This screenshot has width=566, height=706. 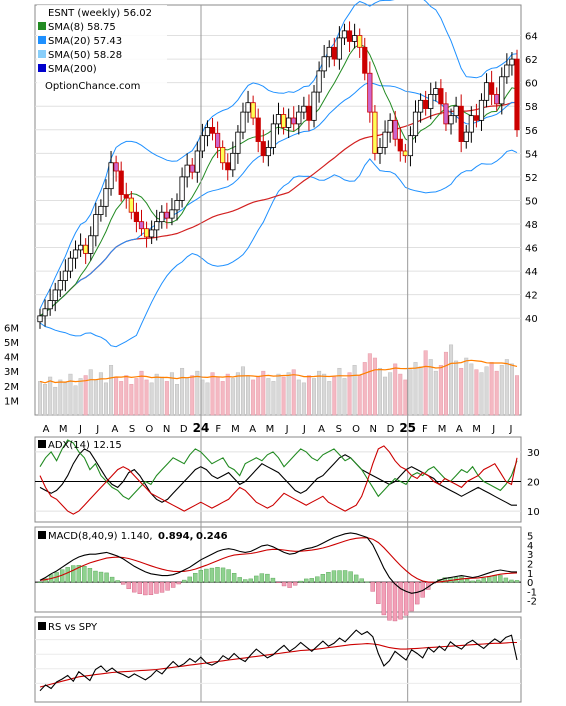 I want to click on volume-tick-label: 5M, so click(x=11, y=343).